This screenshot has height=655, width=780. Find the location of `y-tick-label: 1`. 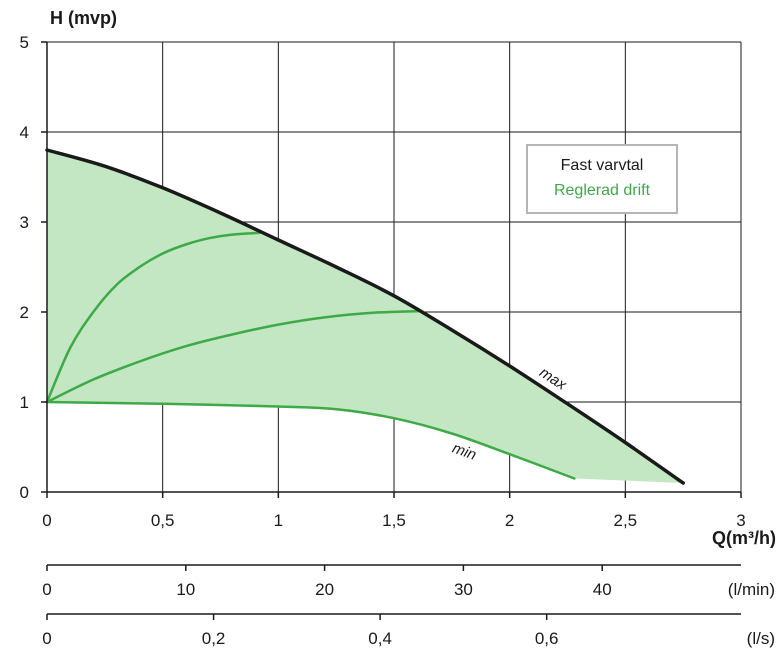

y-tick-label: 1 is located at coordinates (24, 402).